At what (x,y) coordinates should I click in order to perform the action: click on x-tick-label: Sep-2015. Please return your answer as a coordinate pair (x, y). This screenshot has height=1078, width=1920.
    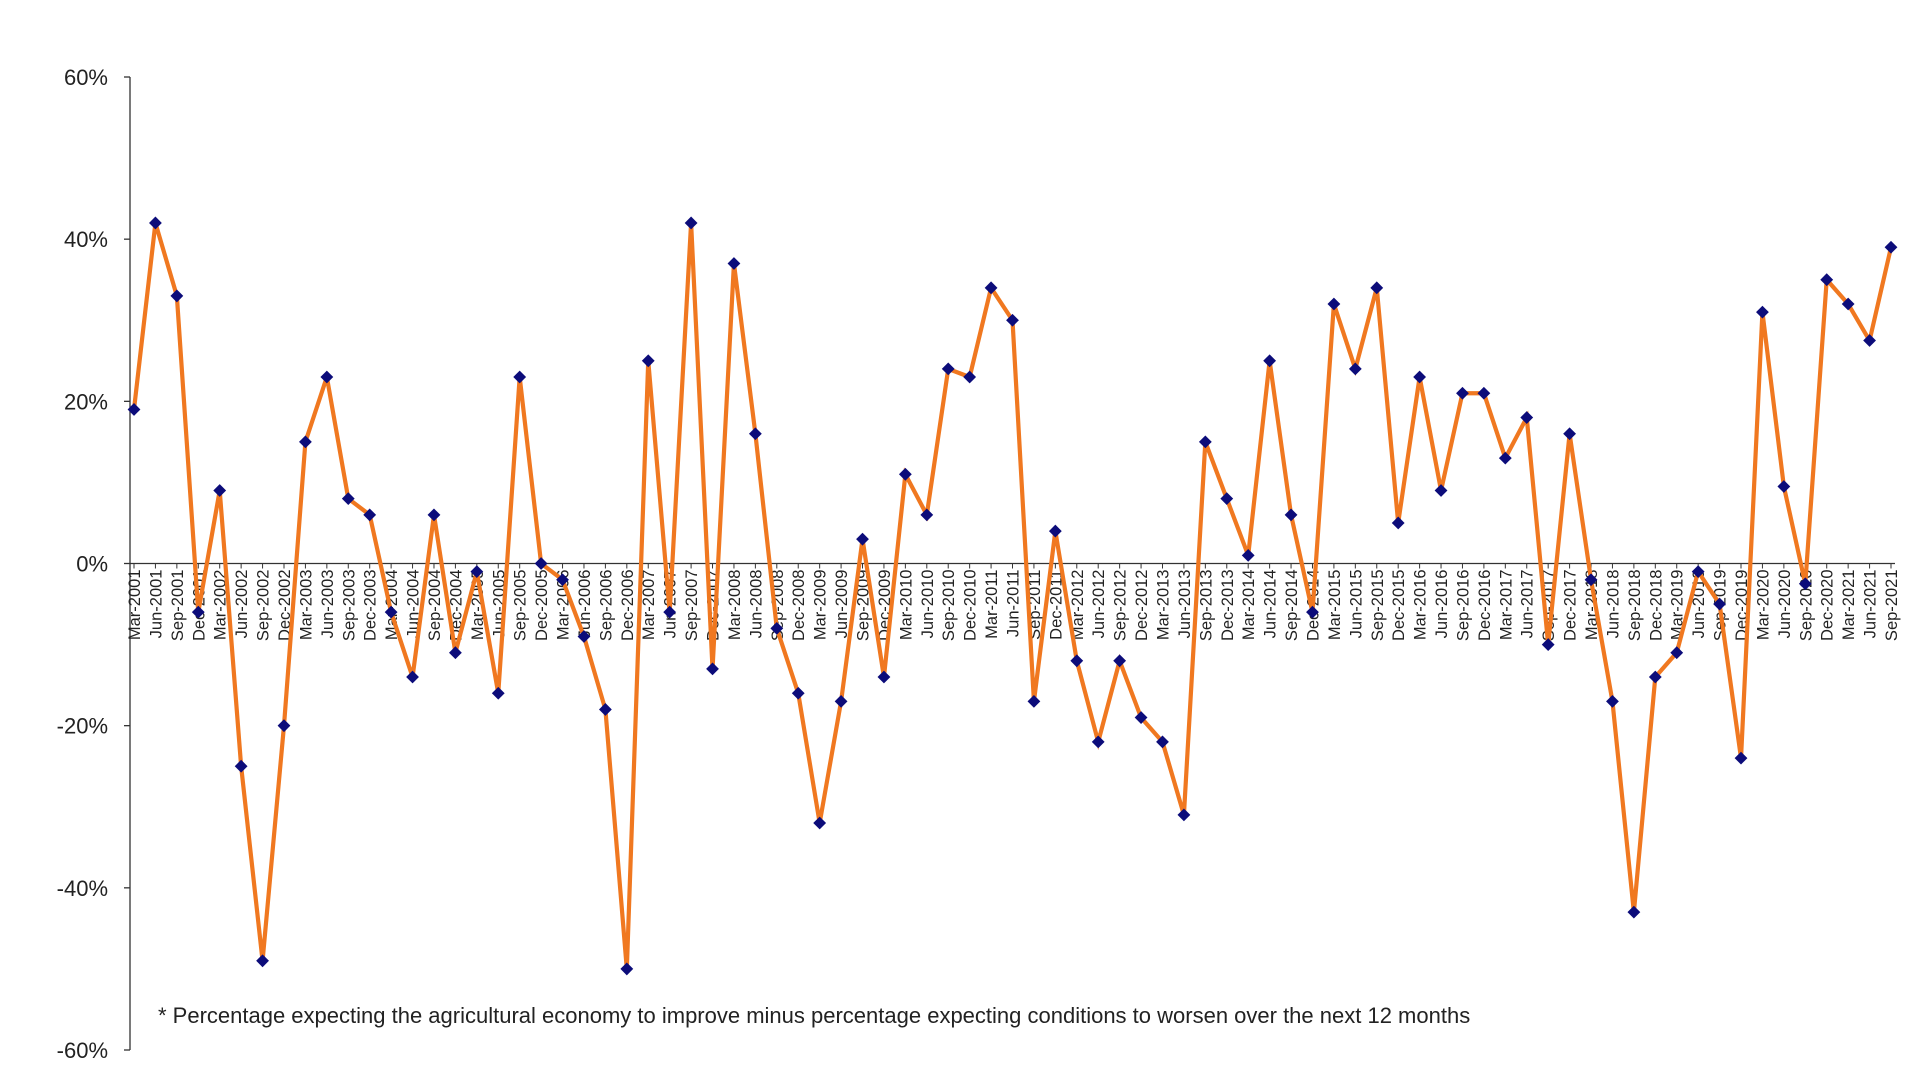
    Looking at the image, I should click on (1378, 606).